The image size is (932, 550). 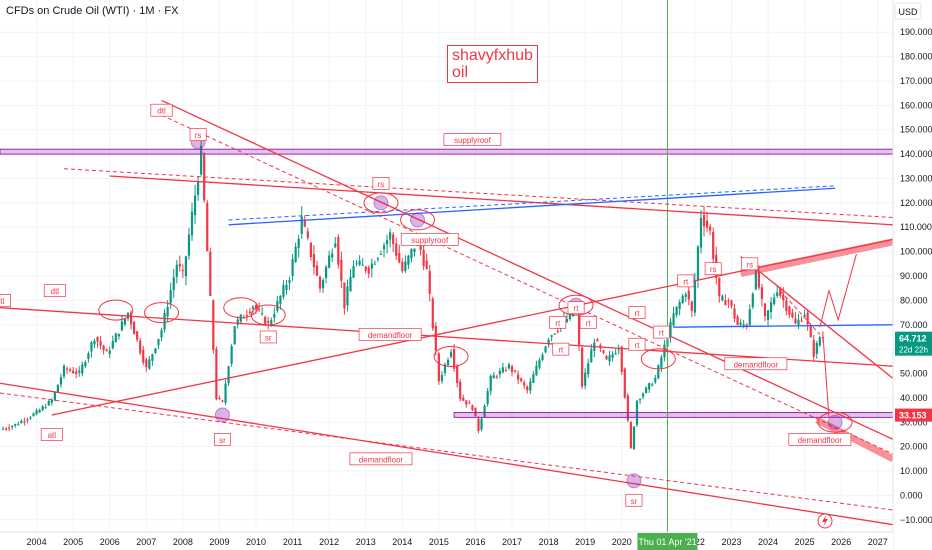 I want to click on label-text: rt, so click(x=686, y=281).